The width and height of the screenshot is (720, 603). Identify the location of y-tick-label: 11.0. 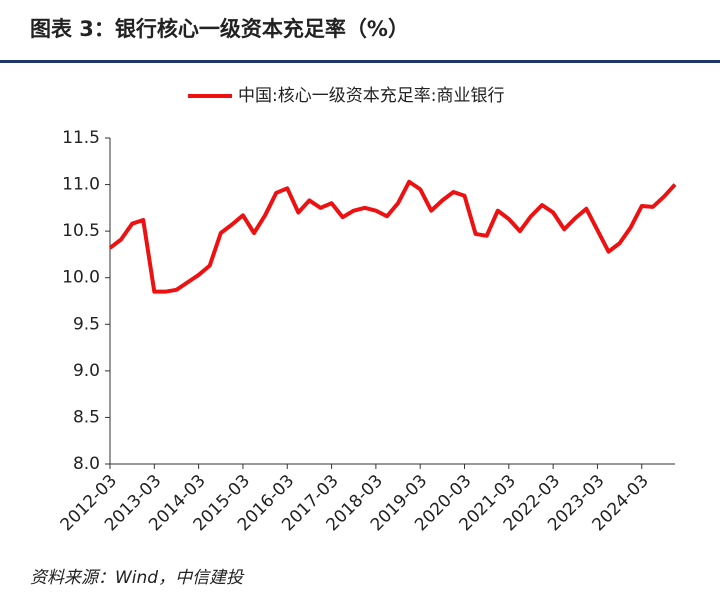
(81, 185).